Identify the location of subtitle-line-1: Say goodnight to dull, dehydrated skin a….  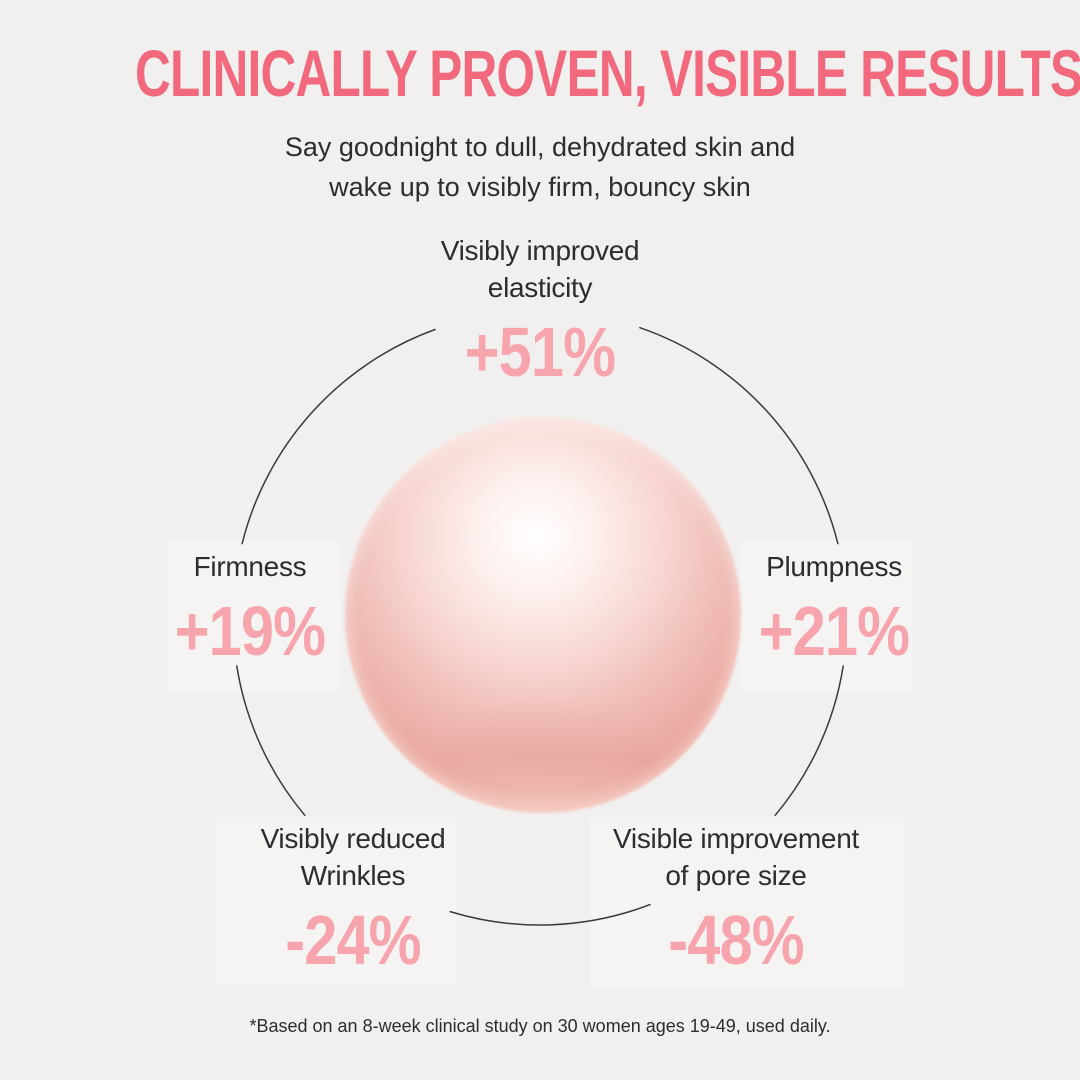
(540, 147).